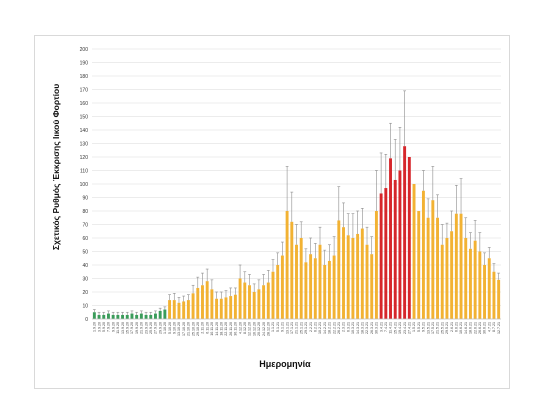  What do you see at coordinates (259, 329) in the screenshot?
I see `x-tick-label: 20.12.20` at bounding box center [259, 329].